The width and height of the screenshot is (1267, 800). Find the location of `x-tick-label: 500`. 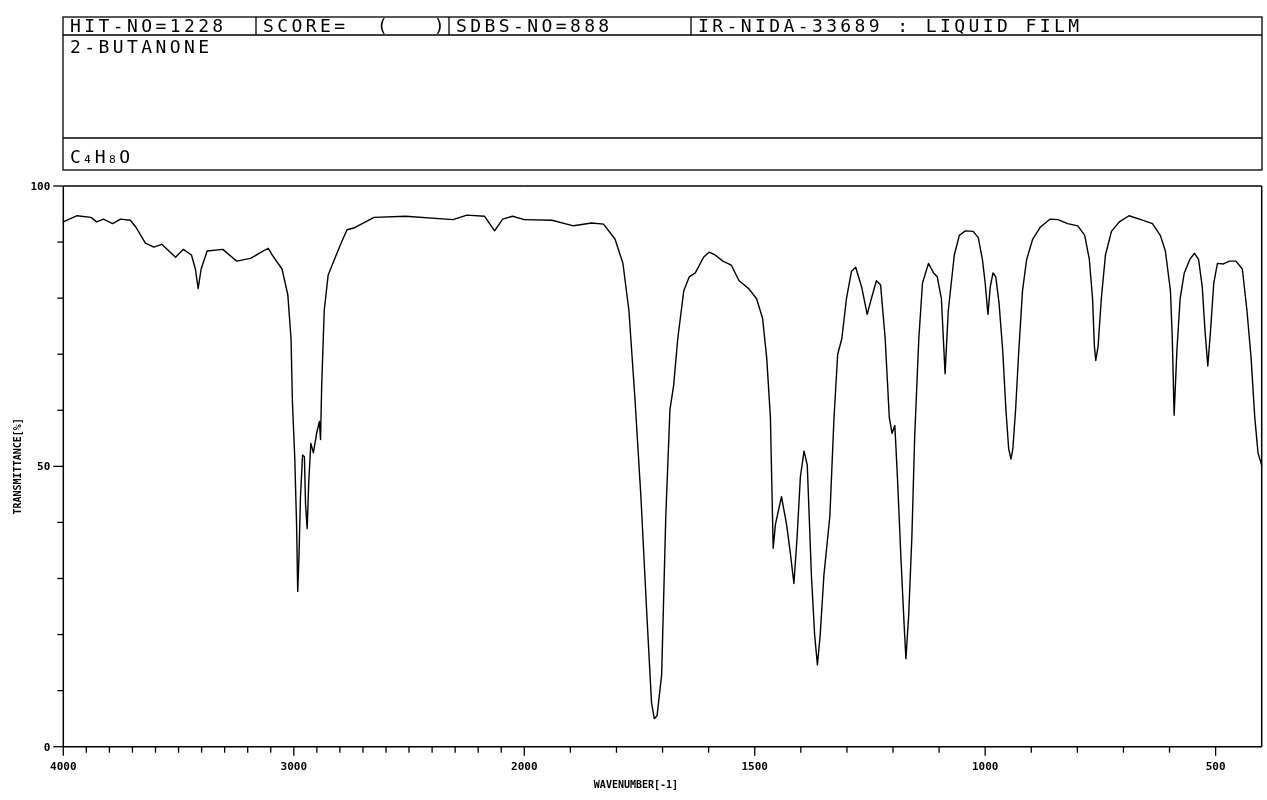

x-tick-label: 500 is located at coordinates (1215, 766).